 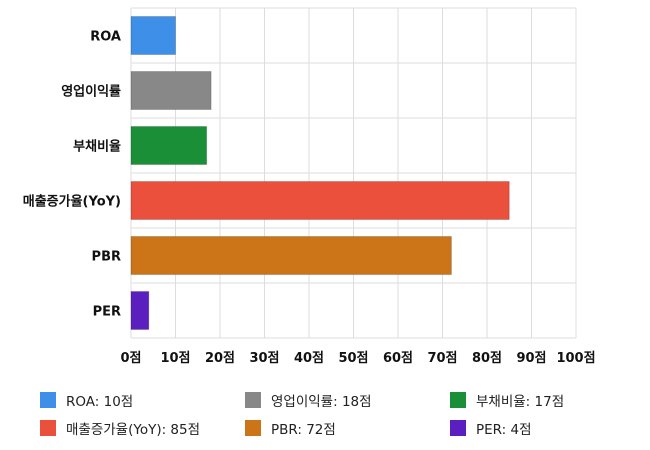 I want to click on x-tick-label: 80점, so click(x=487, y=358).